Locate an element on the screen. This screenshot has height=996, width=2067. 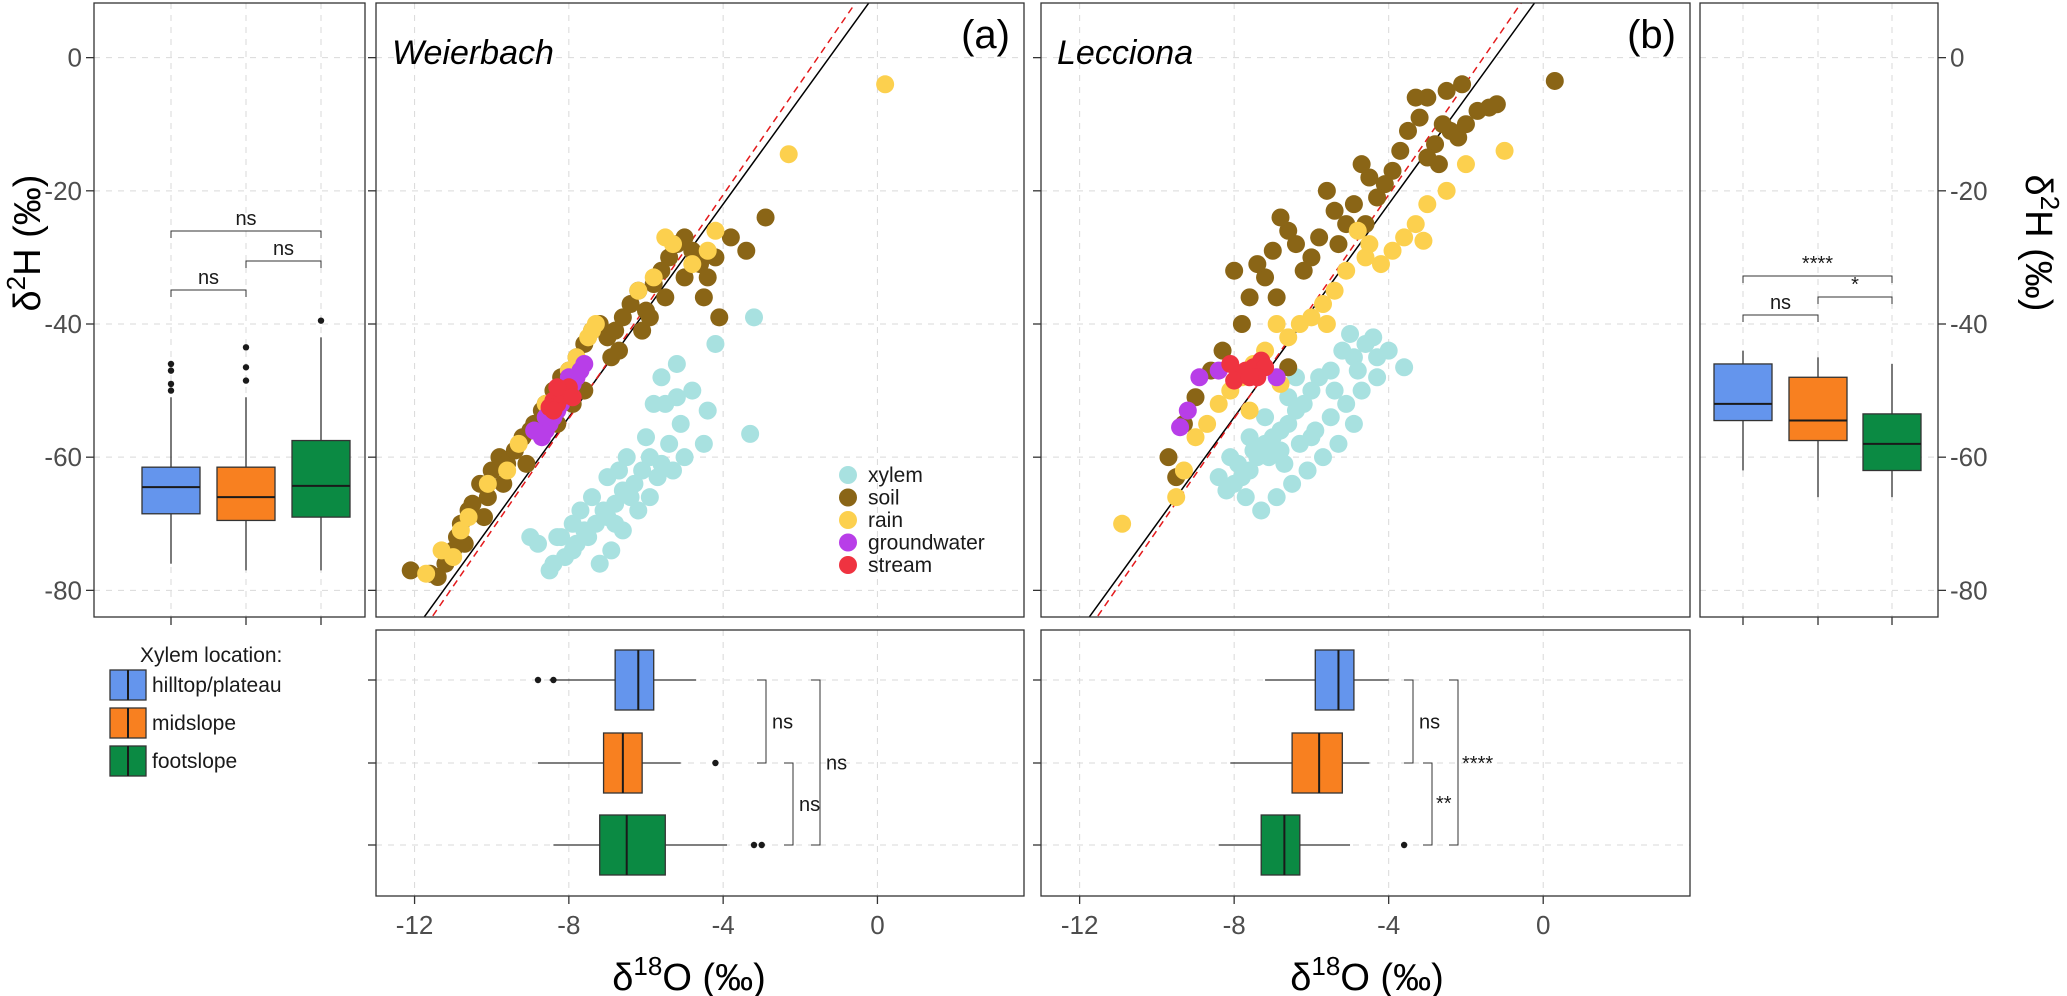
y-tick-label: -20 is located at coordinates (63, 191).